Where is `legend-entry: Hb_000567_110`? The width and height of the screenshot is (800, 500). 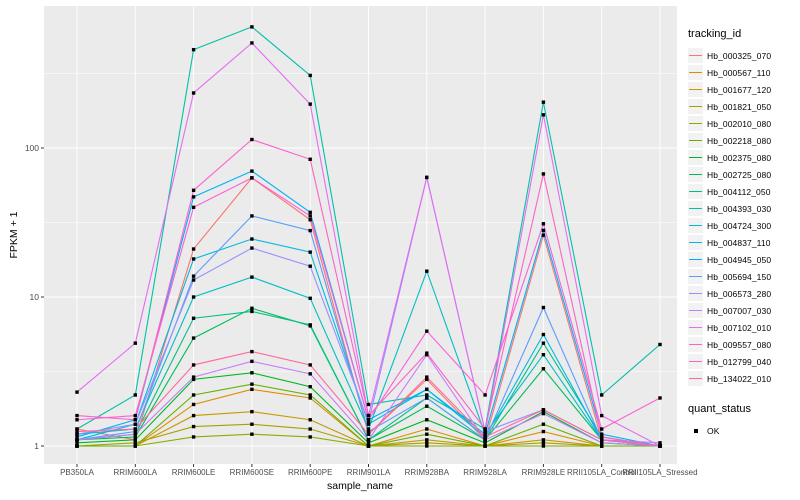
legend-entry: Hb_000567_110 is located at coordinates (744, 72).